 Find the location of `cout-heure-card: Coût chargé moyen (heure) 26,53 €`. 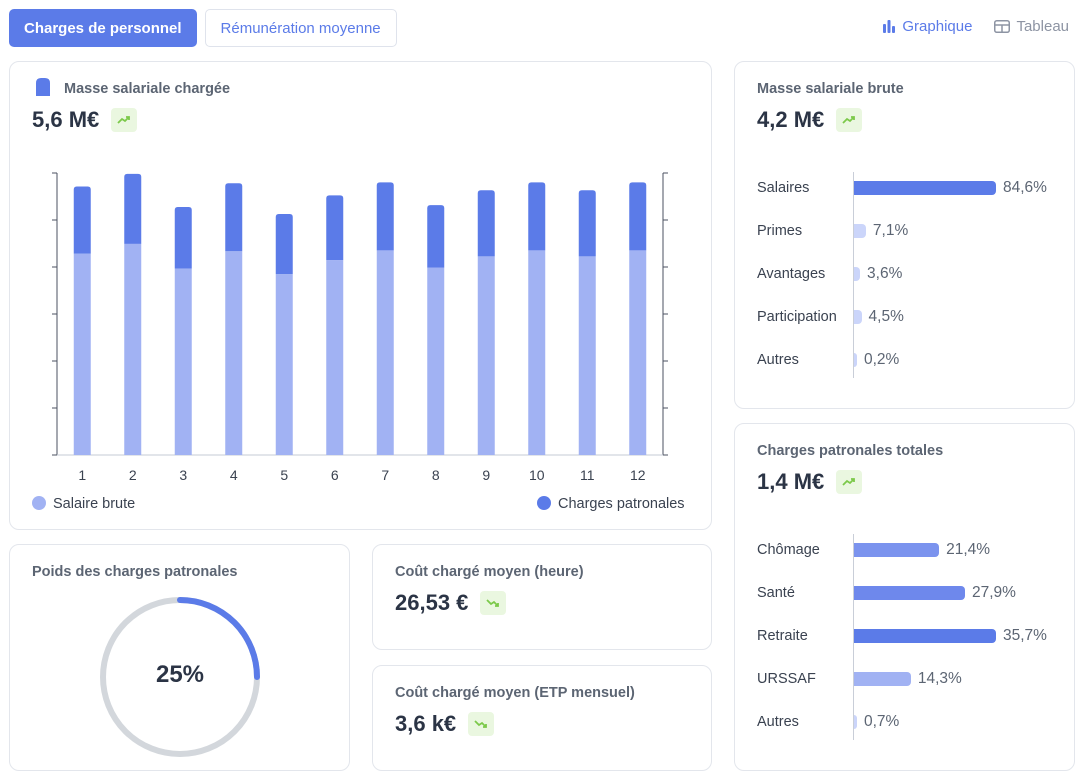

cout-heure-card: Coût chargé moyen (heure) 26,53 € is located at coordinates (542, 597).